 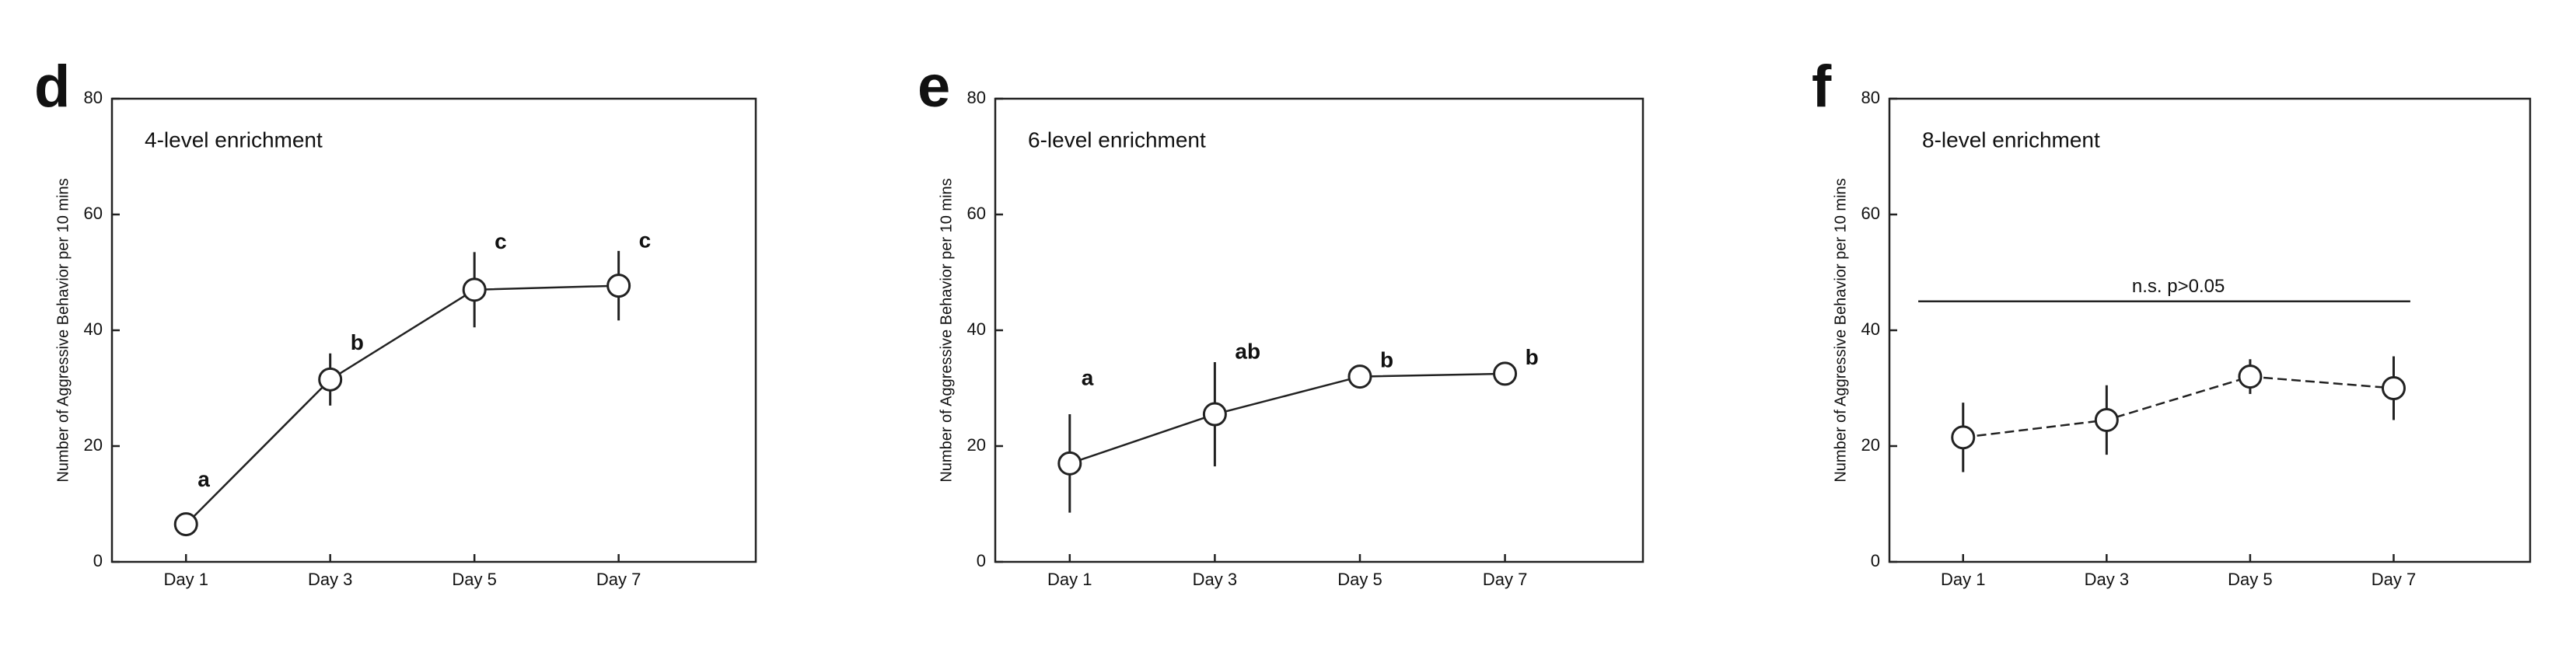 I want to click on panel-letter: e, so click(x=934, y=87).